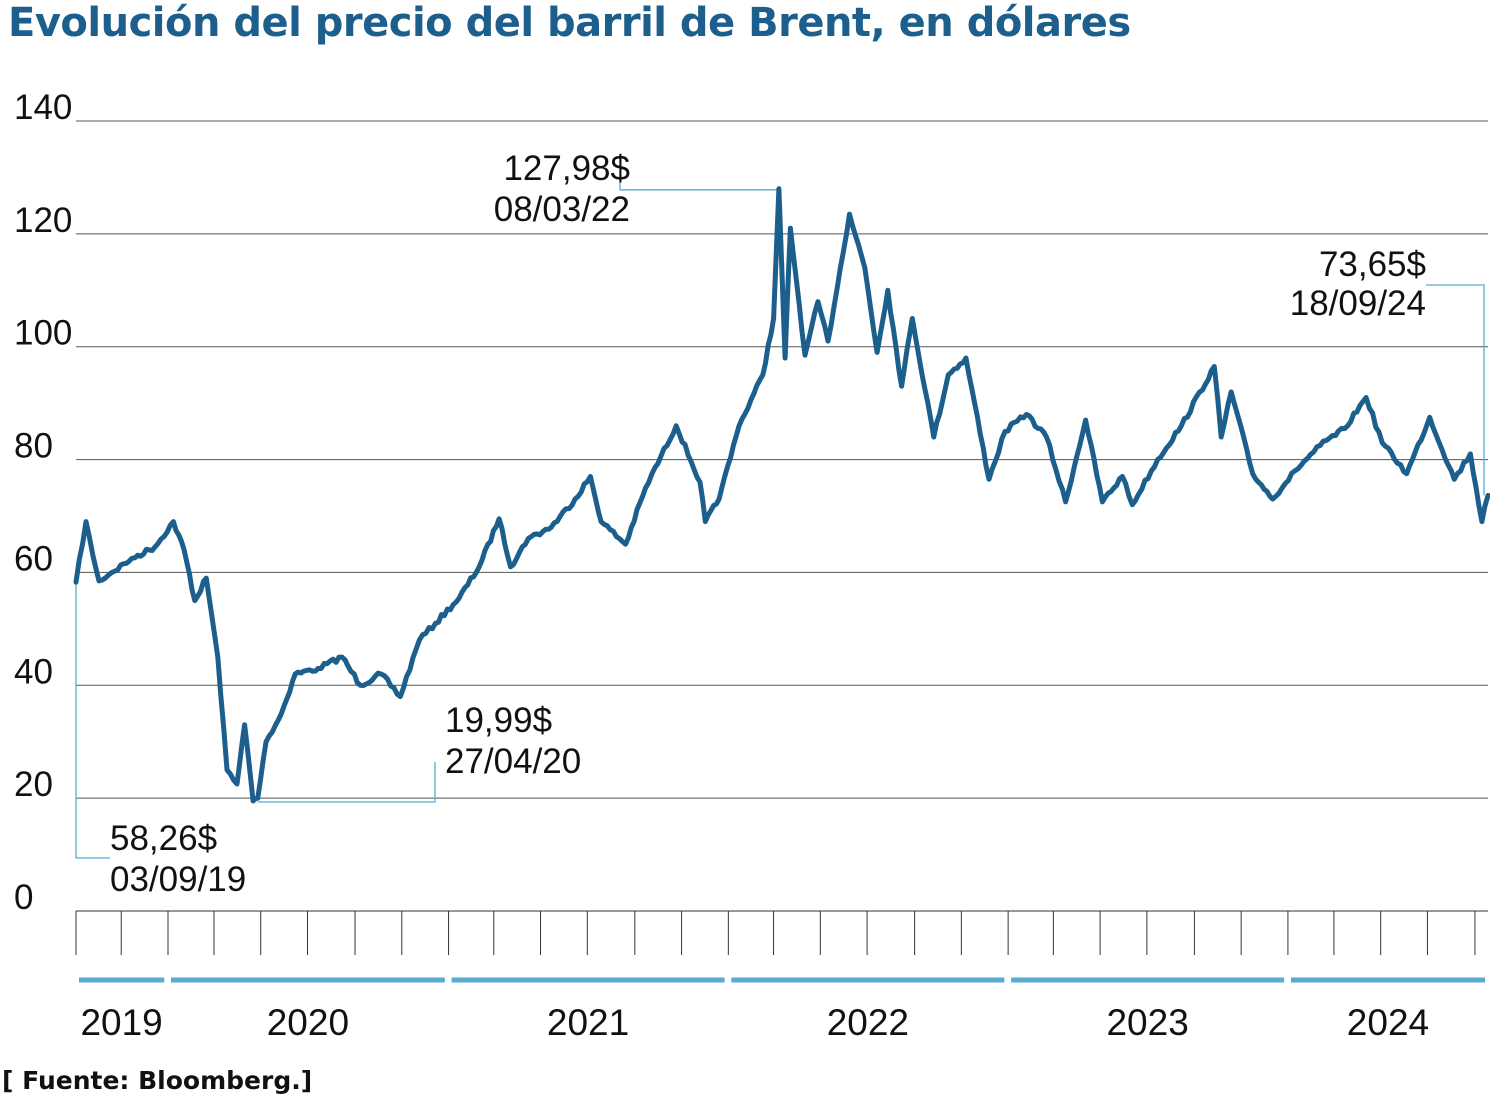 This screenshot has width=1490, height=1102. Describe the element at coordinates (163, 838) in the screenshot. I see `annotation-value-start: 58,26$` at that location.